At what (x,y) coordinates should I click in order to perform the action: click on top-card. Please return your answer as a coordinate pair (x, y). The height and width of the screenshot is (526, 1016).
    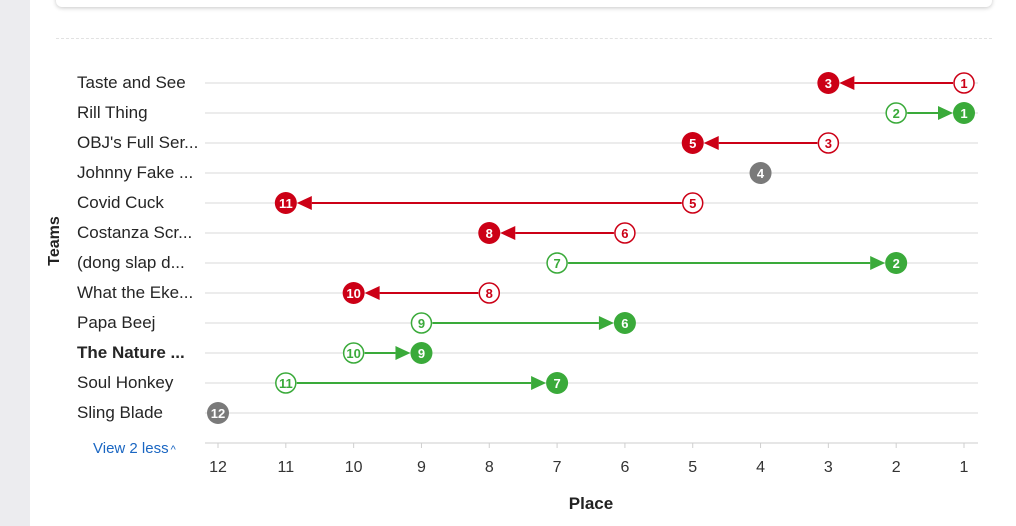
    Looking at the image, I should click on (524, 3).